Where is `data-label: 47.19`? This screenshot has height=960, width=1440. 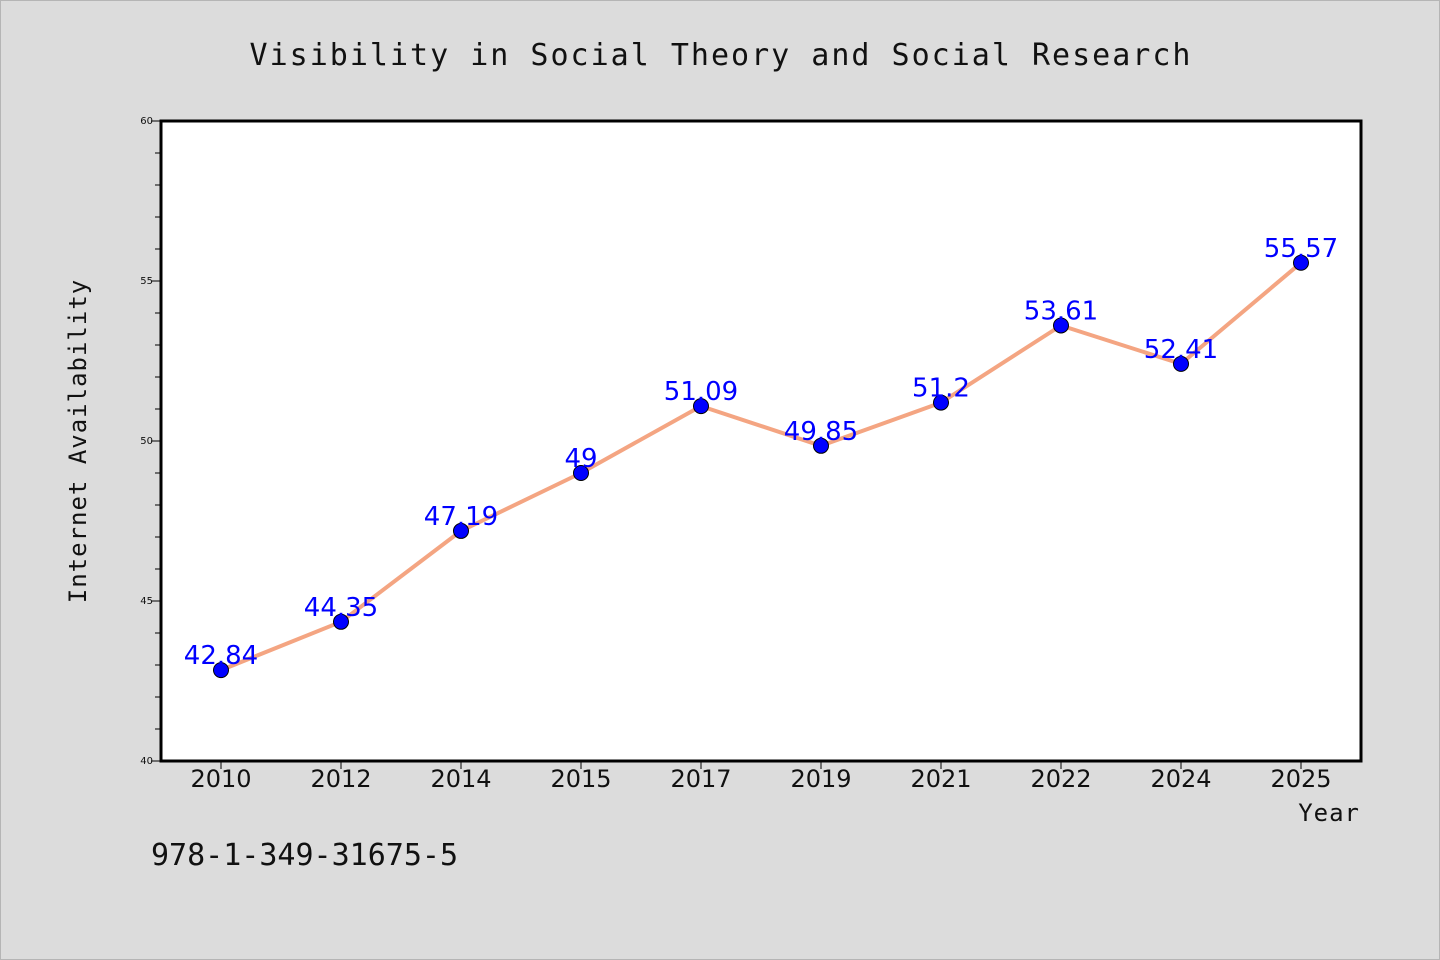
data-label: 47.19 is located at coordinates (461, 517).